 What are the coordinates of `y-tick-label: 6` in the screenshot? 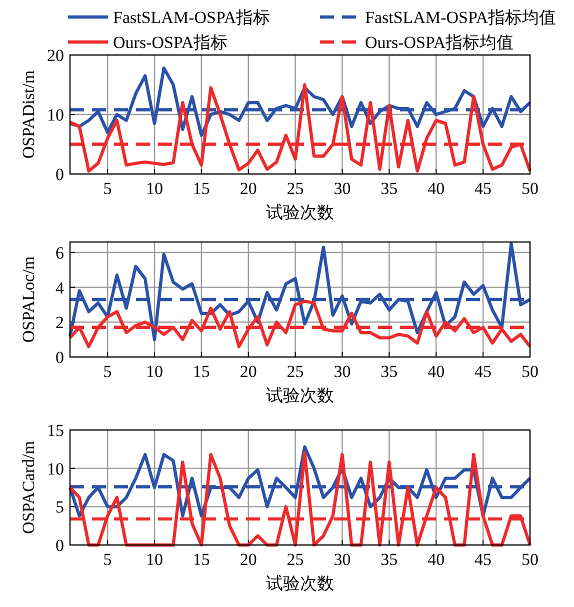 It's located at (60, 252).